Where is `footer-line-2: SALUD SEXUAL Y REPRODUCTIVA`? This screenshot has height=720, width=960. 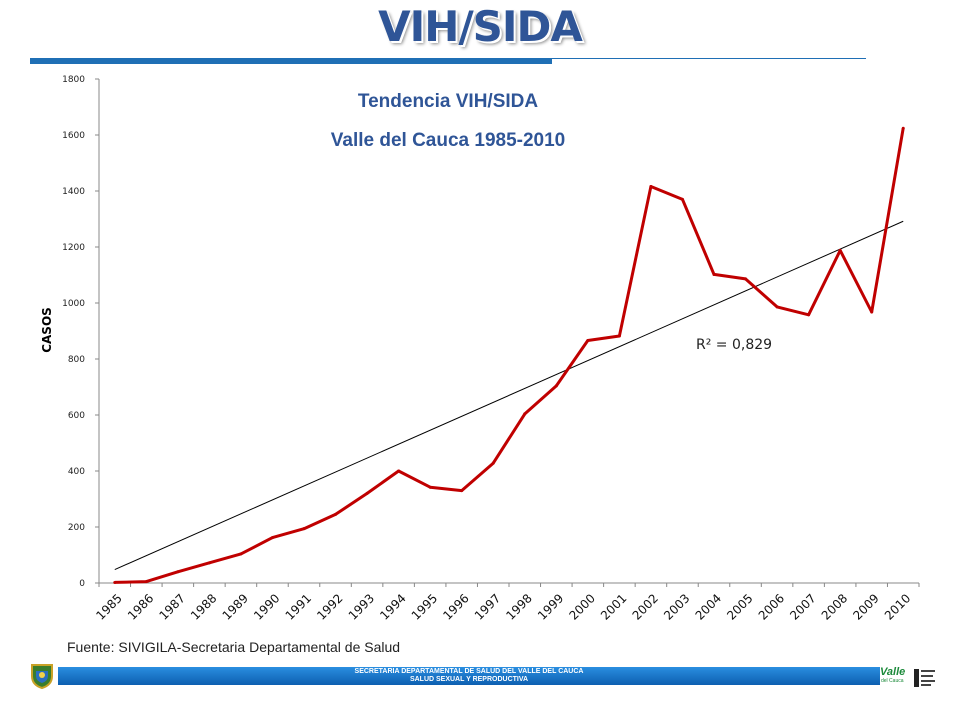
footer-line-2: SALUD SEXUAL Y REPRODUCTIVA is located at coordinates (469, 679).